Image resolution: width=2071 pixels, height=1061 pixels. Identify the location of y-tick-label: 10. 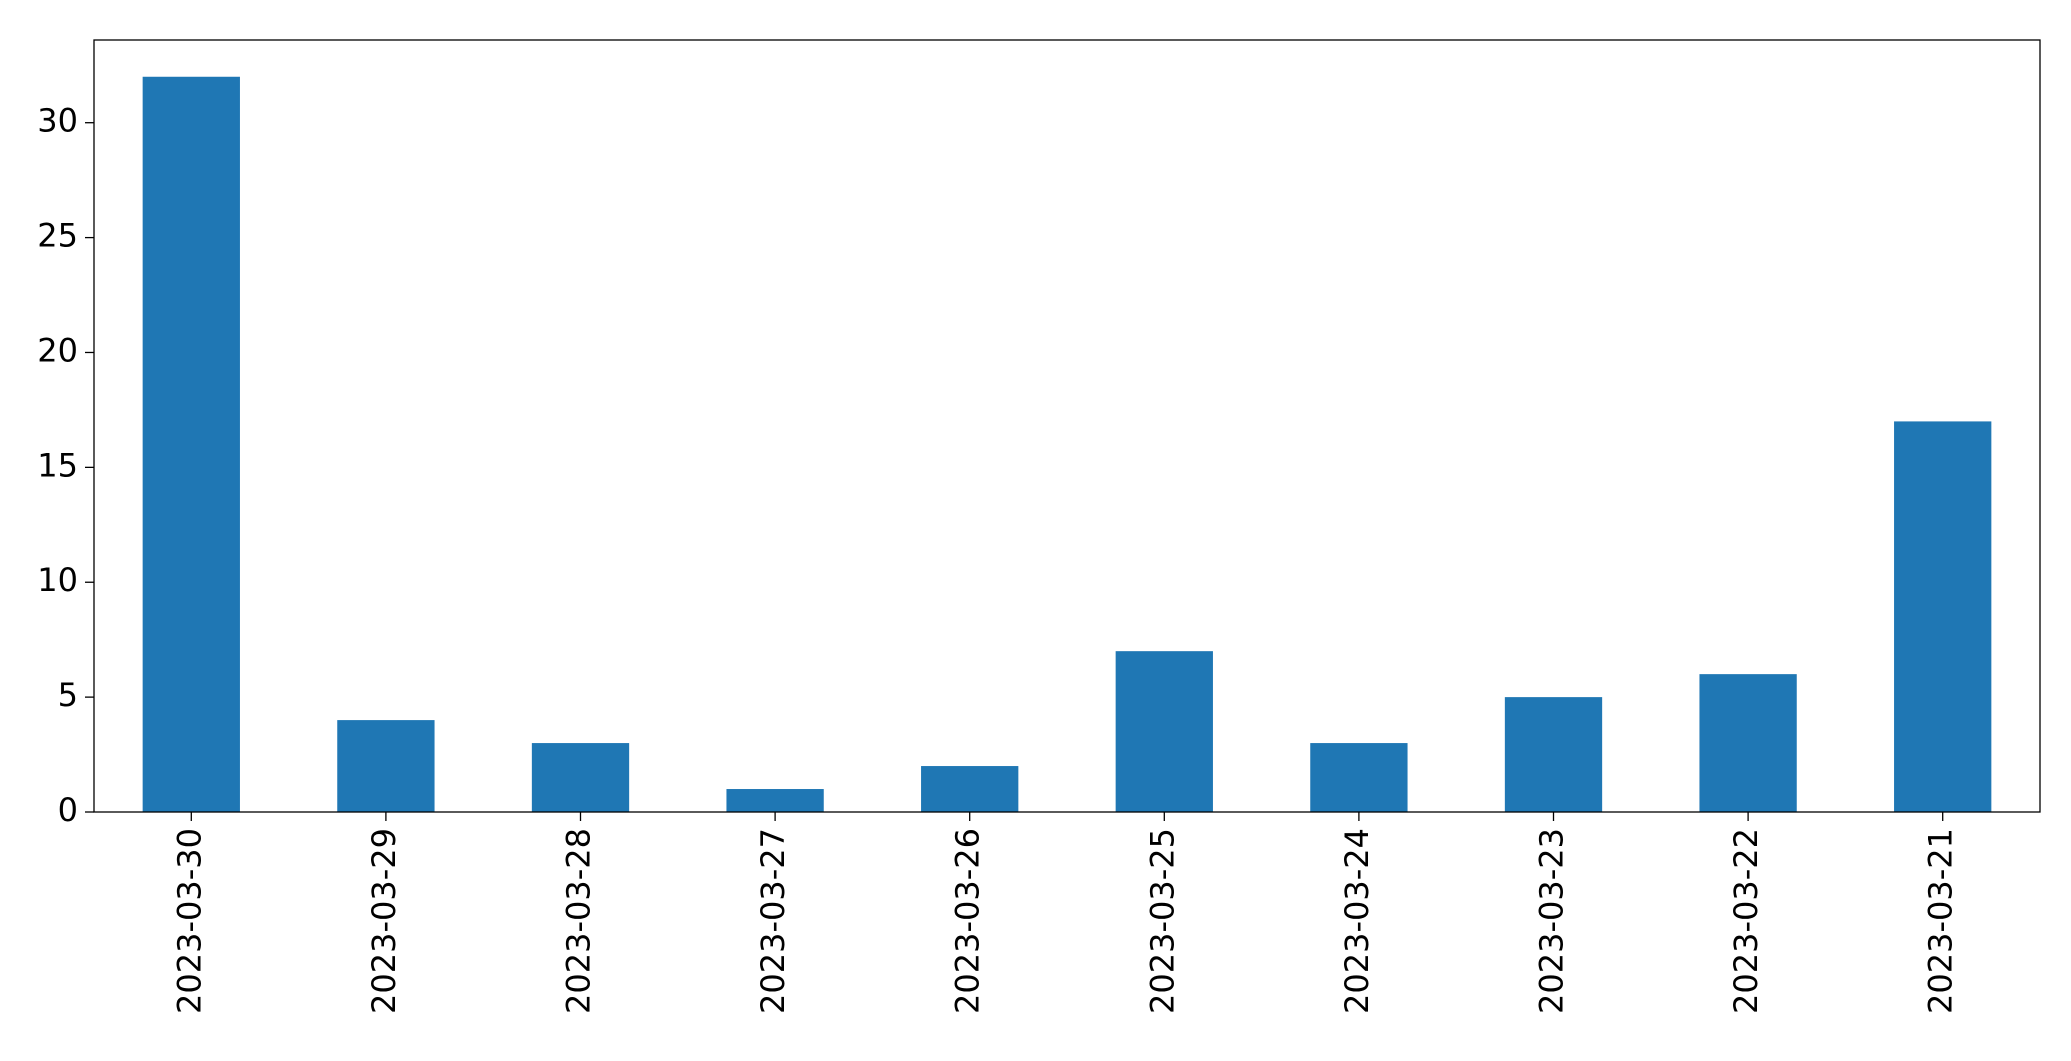
(57, 580).